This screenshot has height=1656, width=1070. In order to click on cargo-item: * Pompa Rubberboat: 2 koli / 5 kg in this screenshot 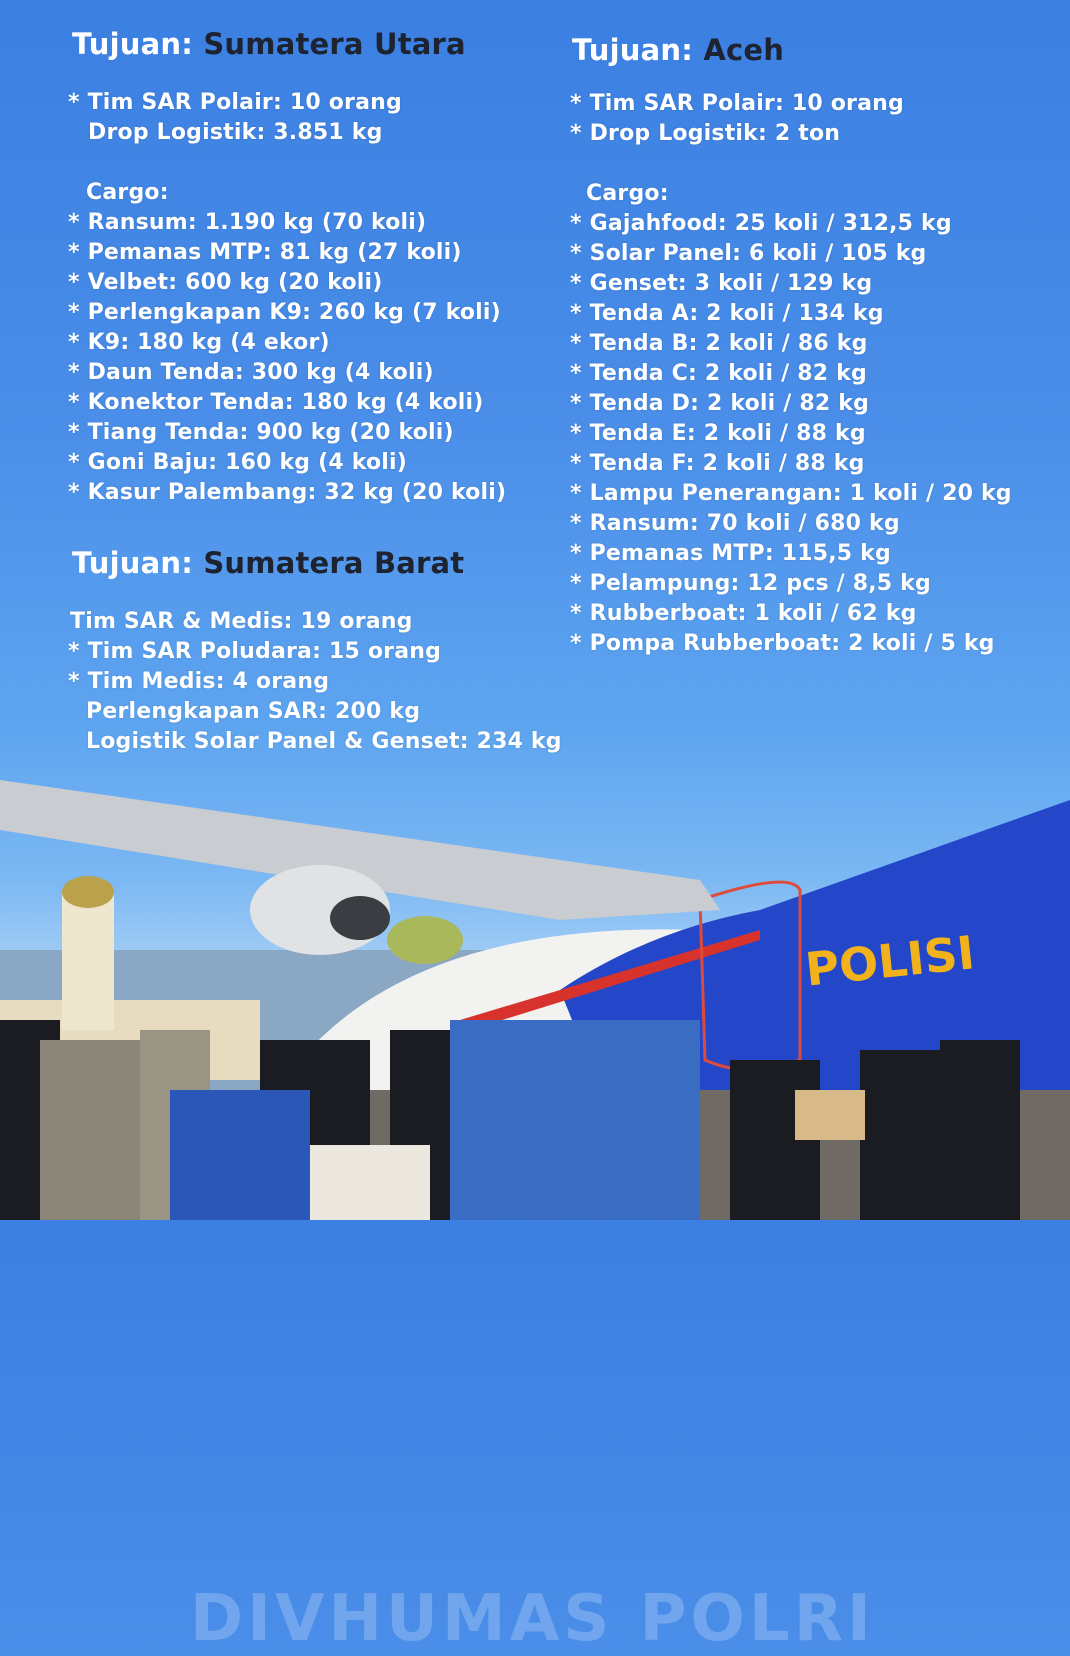, I will do `click(782, 643)`.